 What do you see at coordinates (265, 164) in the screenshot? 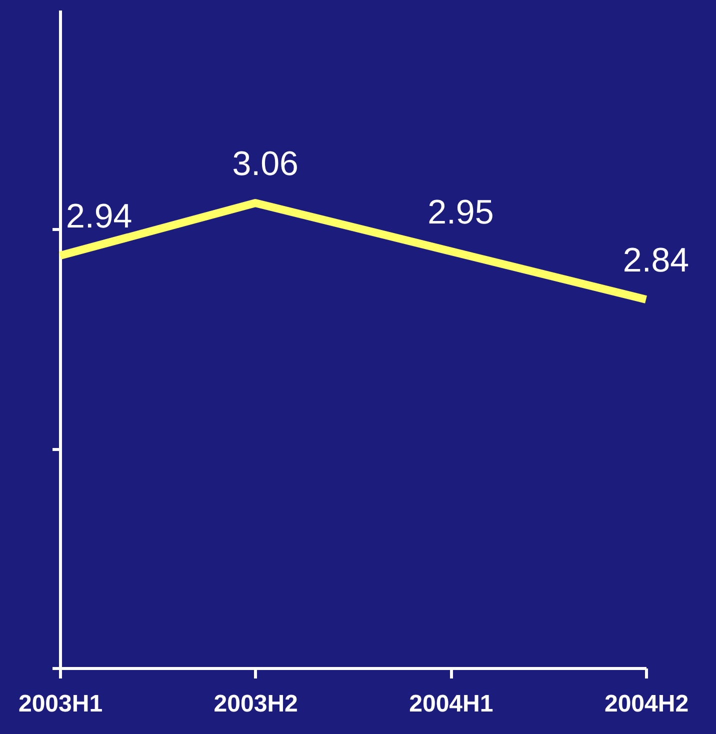
I see `data-label: 3.06` at bounding box center [265, 164].